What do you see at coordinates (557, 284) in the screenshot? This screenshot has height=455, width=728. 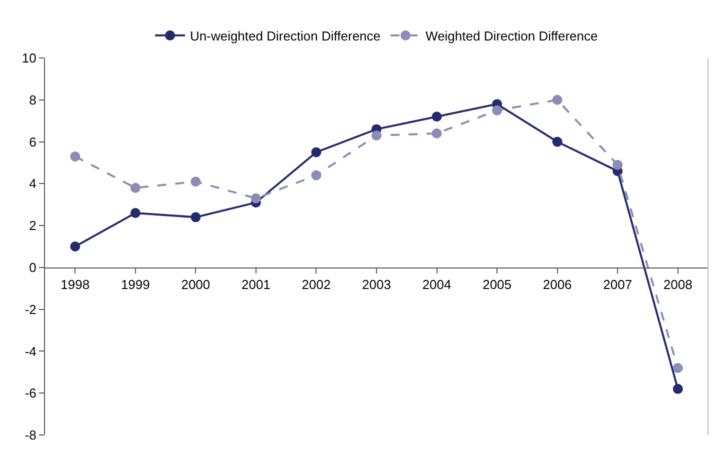 I see `x-tick-label: 2006` at bounding box center [557, 284].